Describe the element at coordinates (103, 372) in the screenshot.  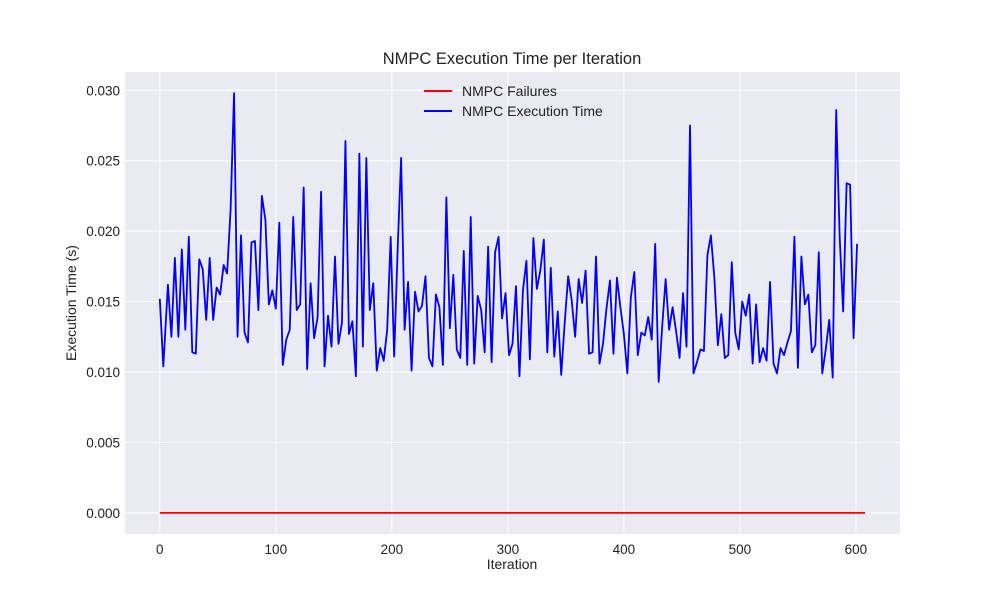
I see `y-tick-label: 0.010` at that location.